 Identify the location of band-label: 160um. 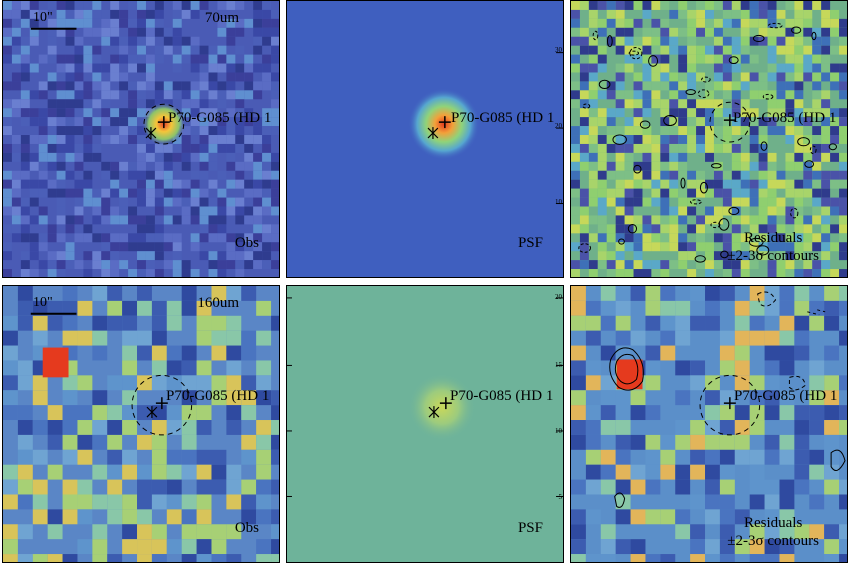
(218, 303).